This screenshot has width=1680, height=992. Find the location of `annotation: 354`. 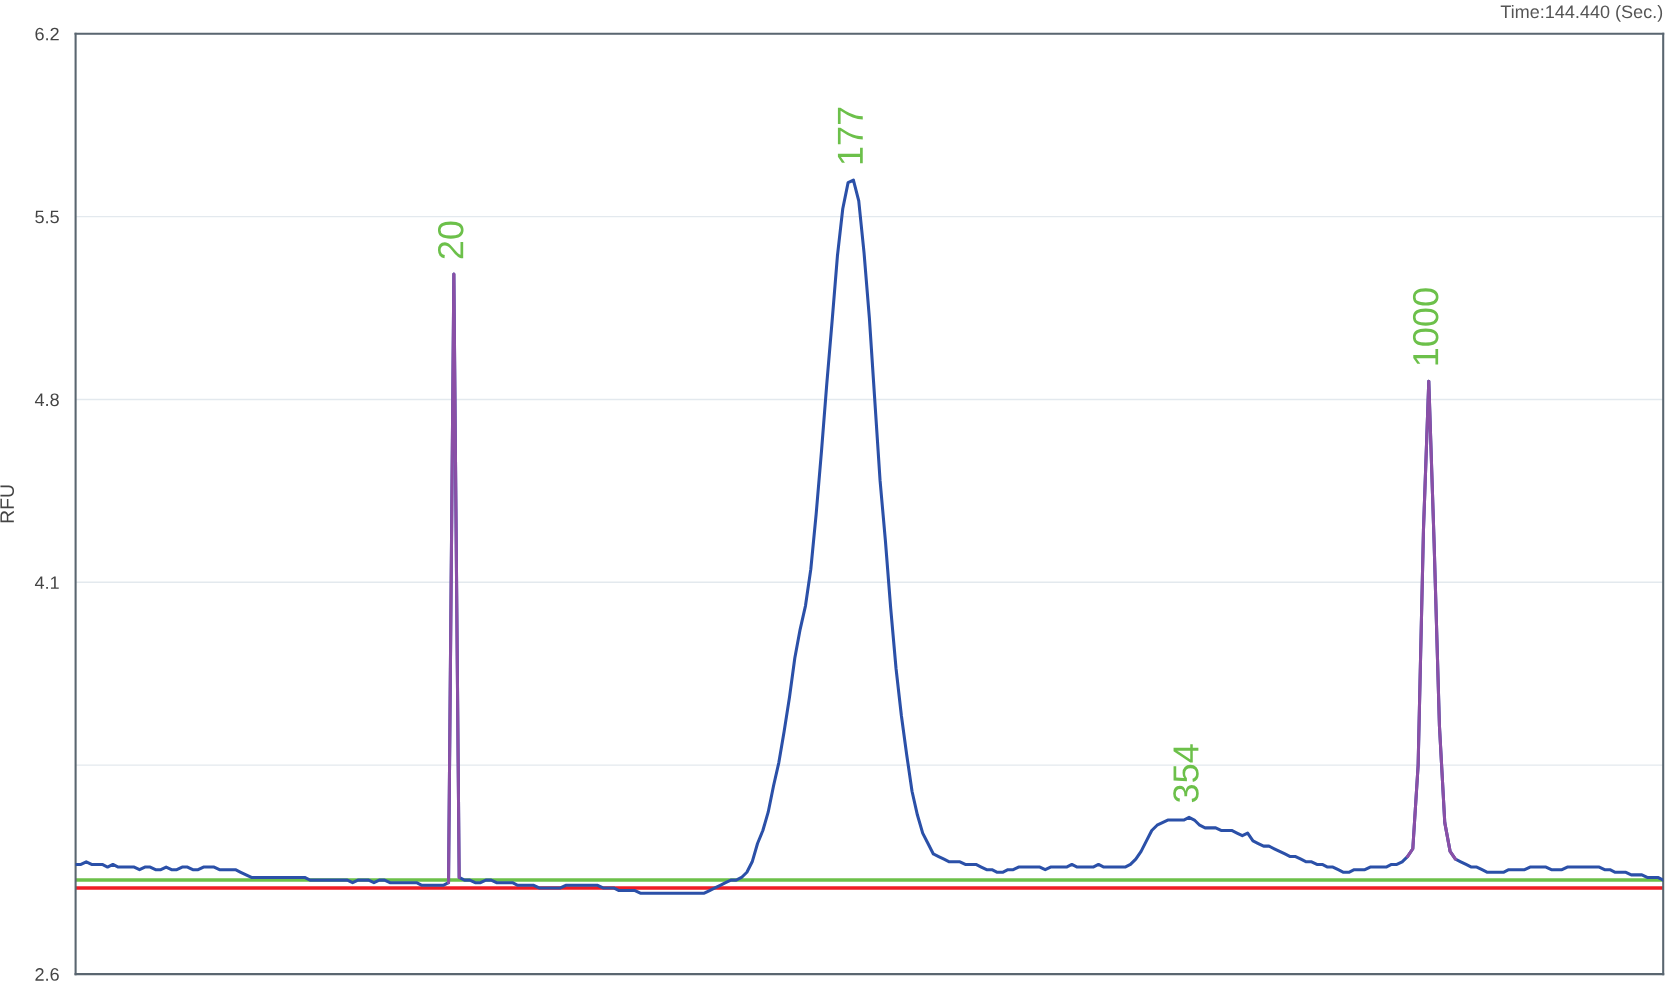

annotation: 354 is located at coordinates (1186, 773).